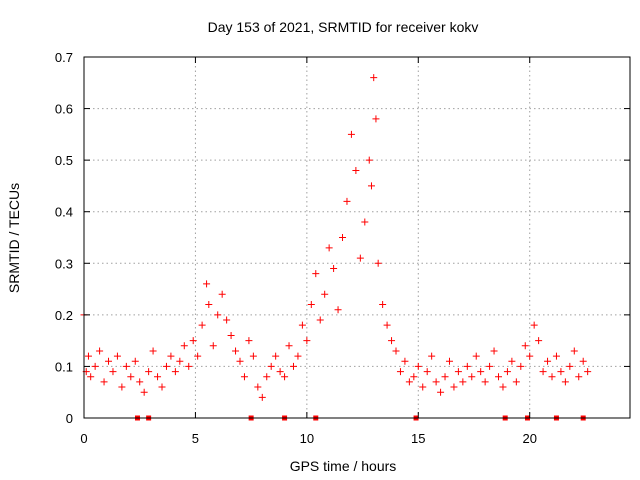 This screenshot has width=640, height=480. What do you see at coordinates (14, 238) in the screenshot?
I see `y-axis-label: SRMTID / TECUs` at bounding box center [14, 238].